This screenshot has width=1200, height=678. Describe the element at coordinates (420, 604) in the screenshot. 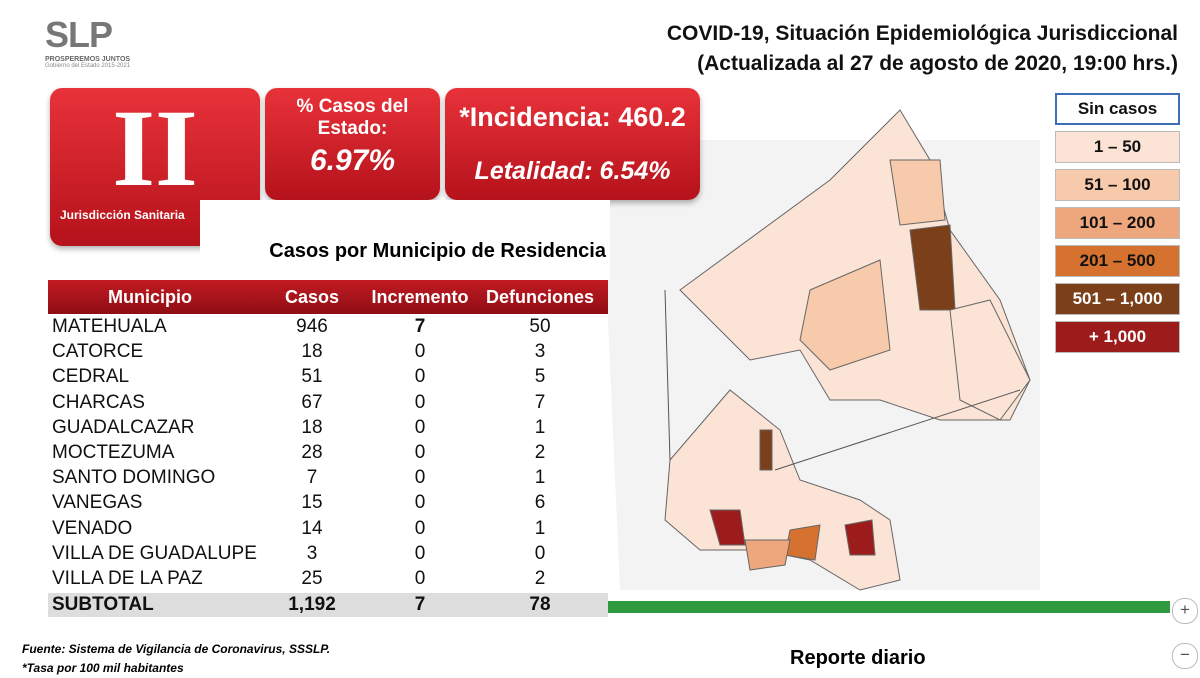

I see `subtotal-cell: 7` at that location.